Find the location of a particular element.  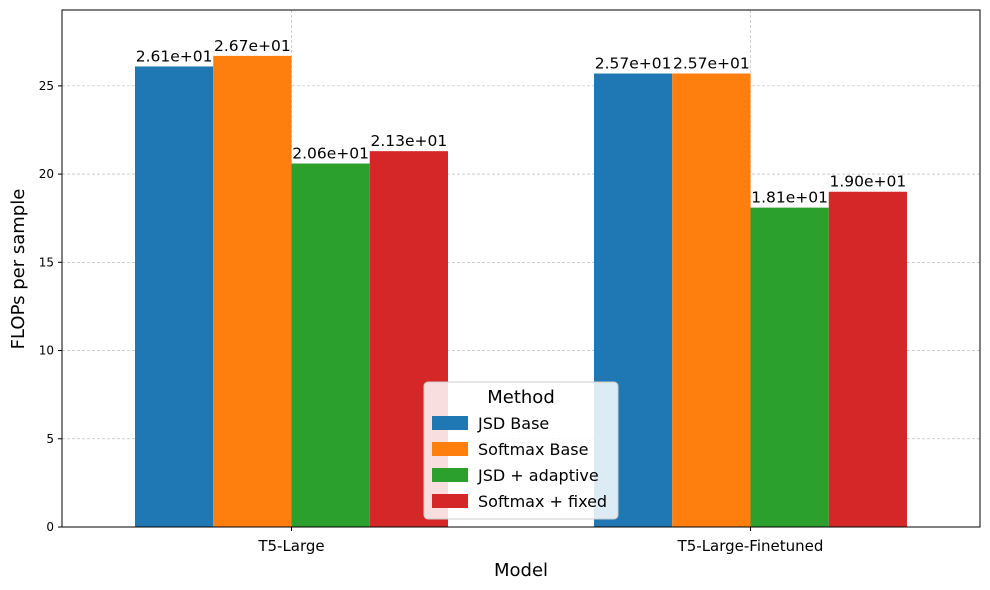

x-tick-label: T5-Large-Finetuned is located at coordinates (750, 546).